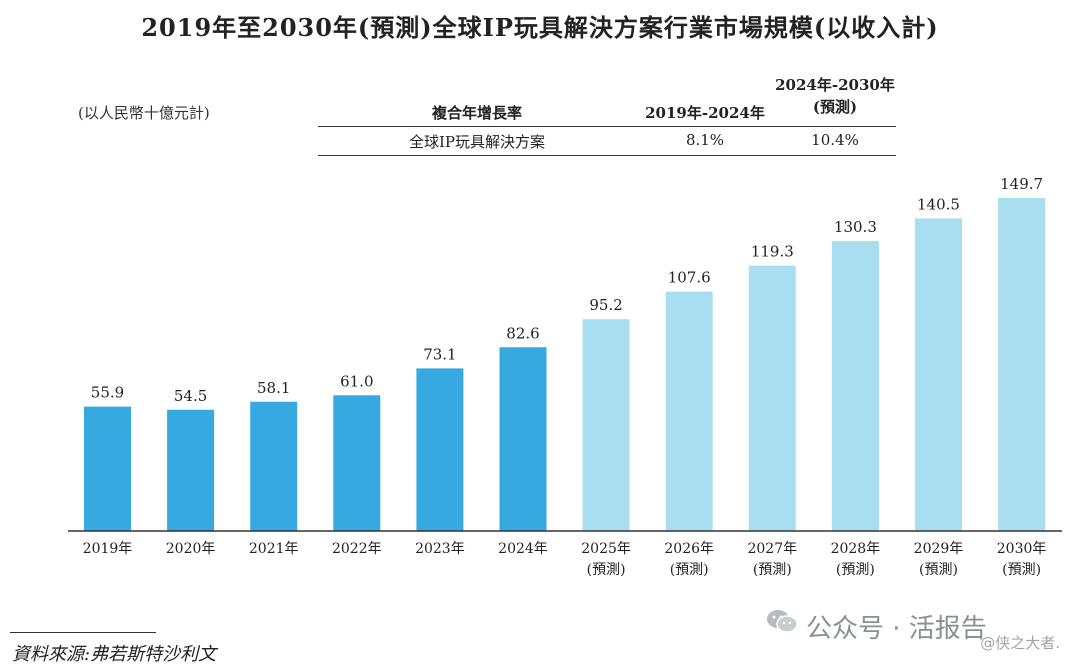  I want to click on value-label-10: 140.5, so click(938, 204).